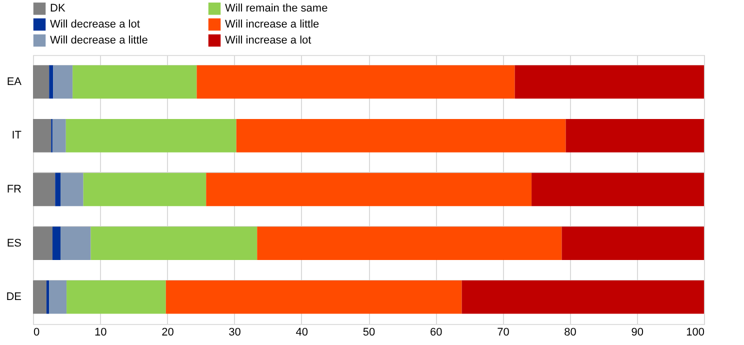 This screenshot has width=744, height=345. What do you see at coordinates (272, 24) in the screenshot?
I see `legend-label: Will increase a little` at bounding box center [272, 24].